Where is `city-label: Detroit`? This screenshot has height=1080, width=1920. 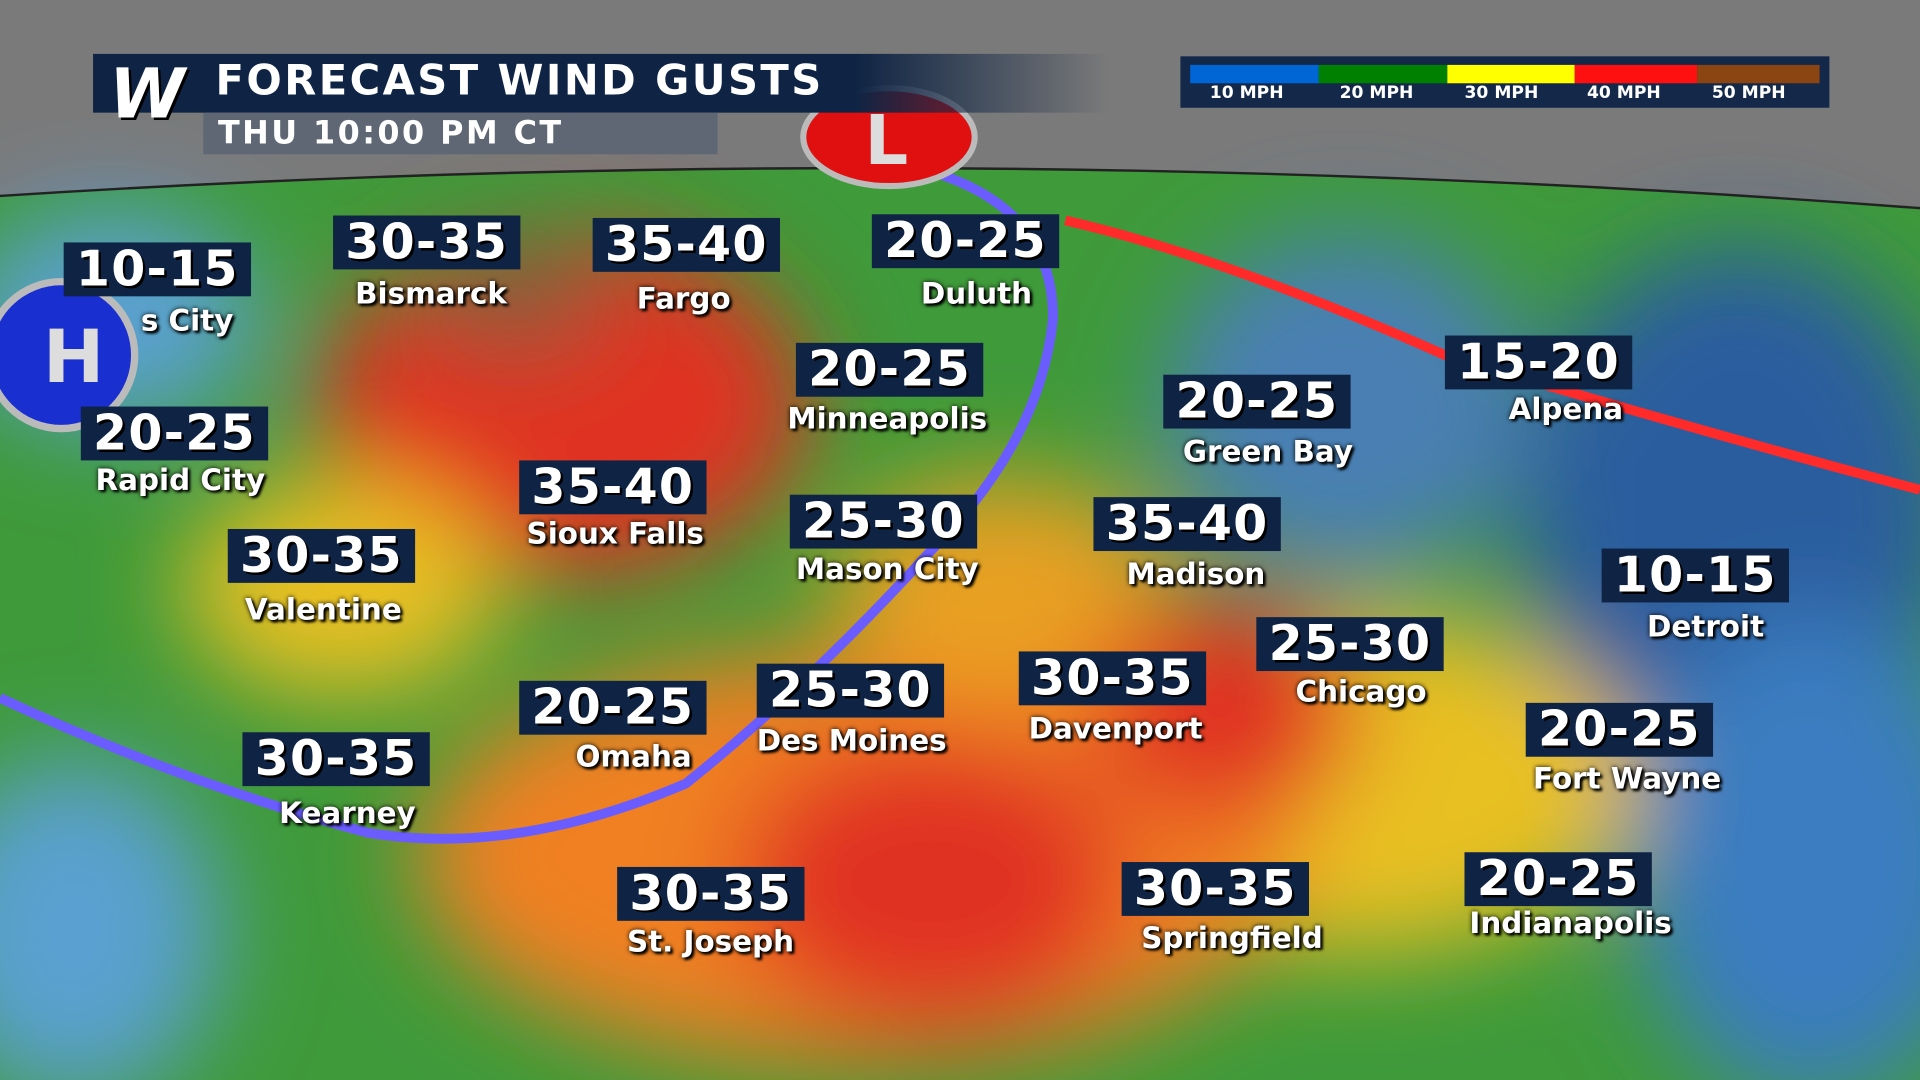 city-label: Detroit is located at coordinates (1705, 627).